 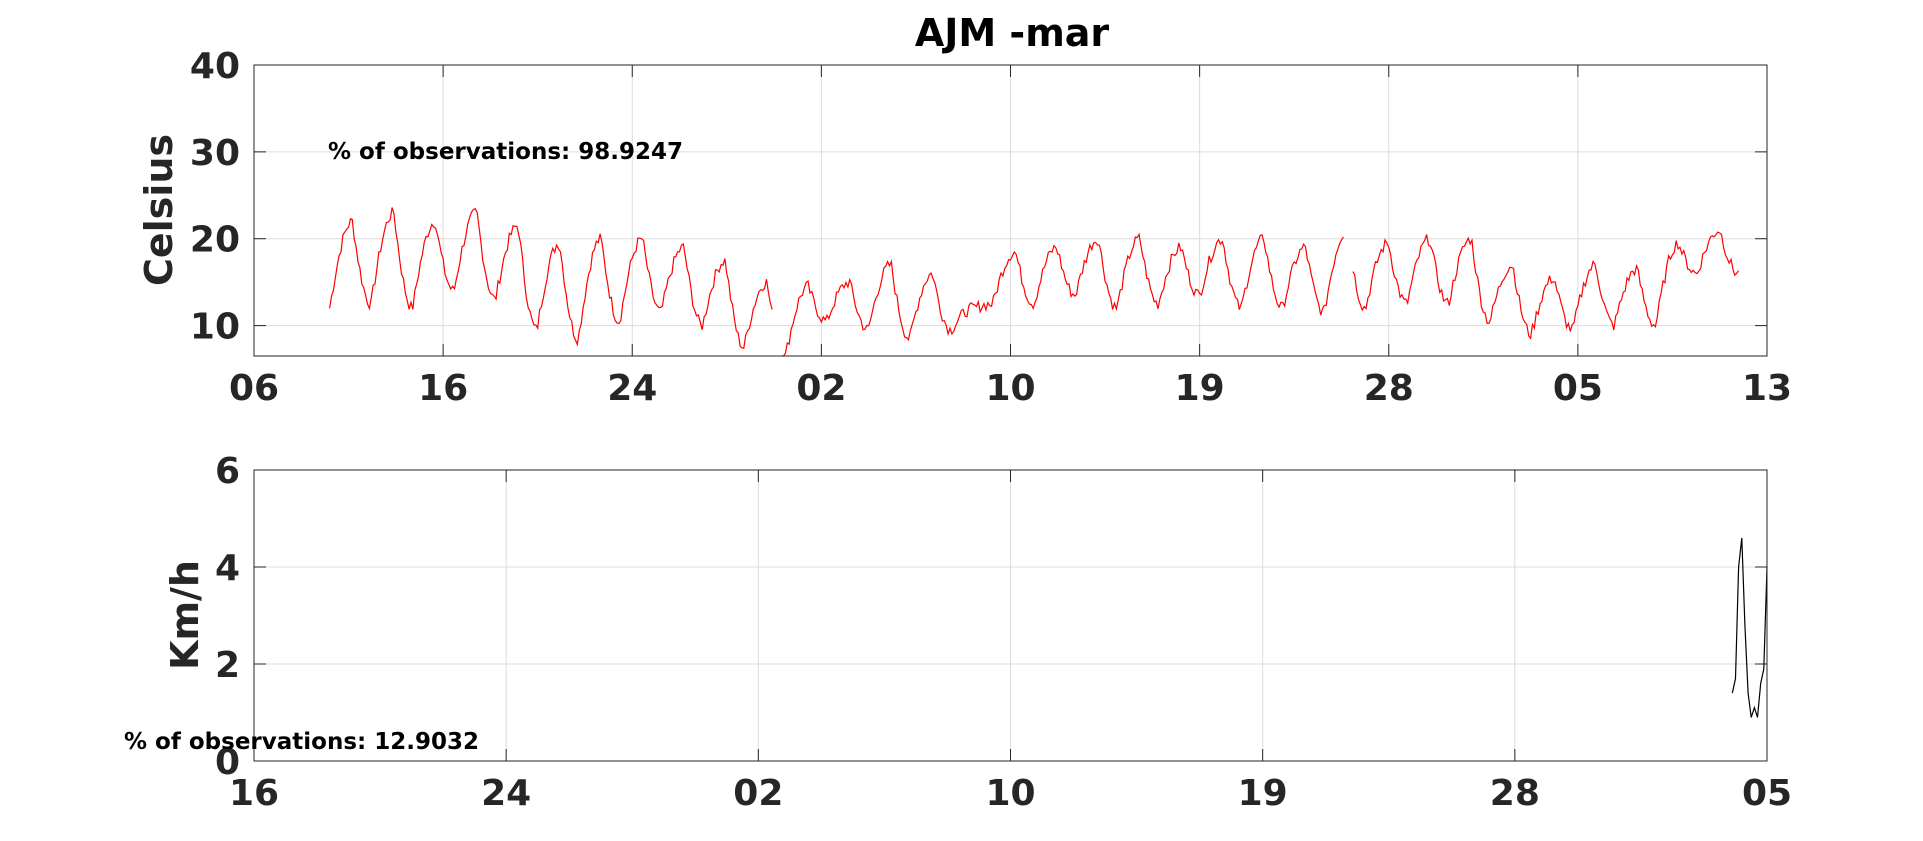 I want to click on temperature-x-tick-label: 05, so click(x=1578, y=388).